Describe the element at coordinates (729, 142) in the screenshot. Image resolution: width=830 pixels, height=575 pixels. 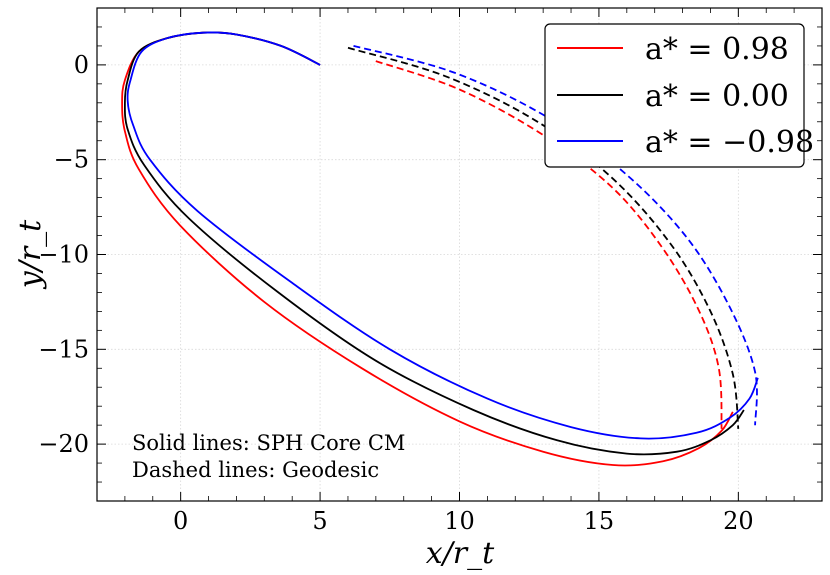
I see `legend-label-a-neg0.98: a* = −0.98` at that location.